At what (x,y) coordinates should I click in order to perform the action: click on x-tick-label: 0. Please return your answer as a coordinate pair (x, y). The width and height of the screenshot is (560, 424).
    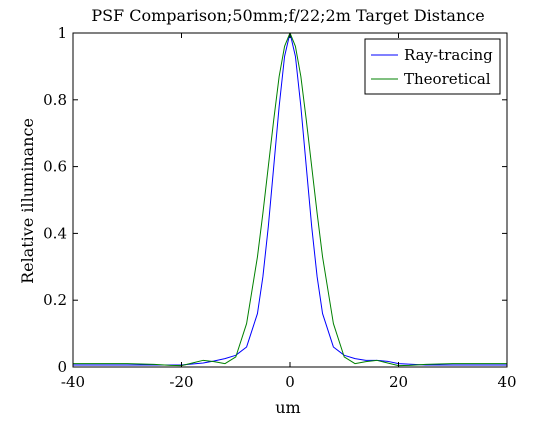
    Looking at the image, I should click on (290, 382).